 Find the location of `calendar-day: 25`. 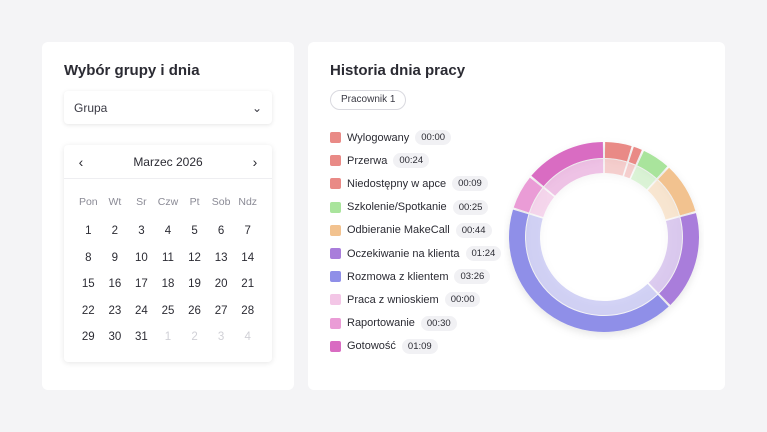

calendar-day: 25 is located at coordinates (168, 310).